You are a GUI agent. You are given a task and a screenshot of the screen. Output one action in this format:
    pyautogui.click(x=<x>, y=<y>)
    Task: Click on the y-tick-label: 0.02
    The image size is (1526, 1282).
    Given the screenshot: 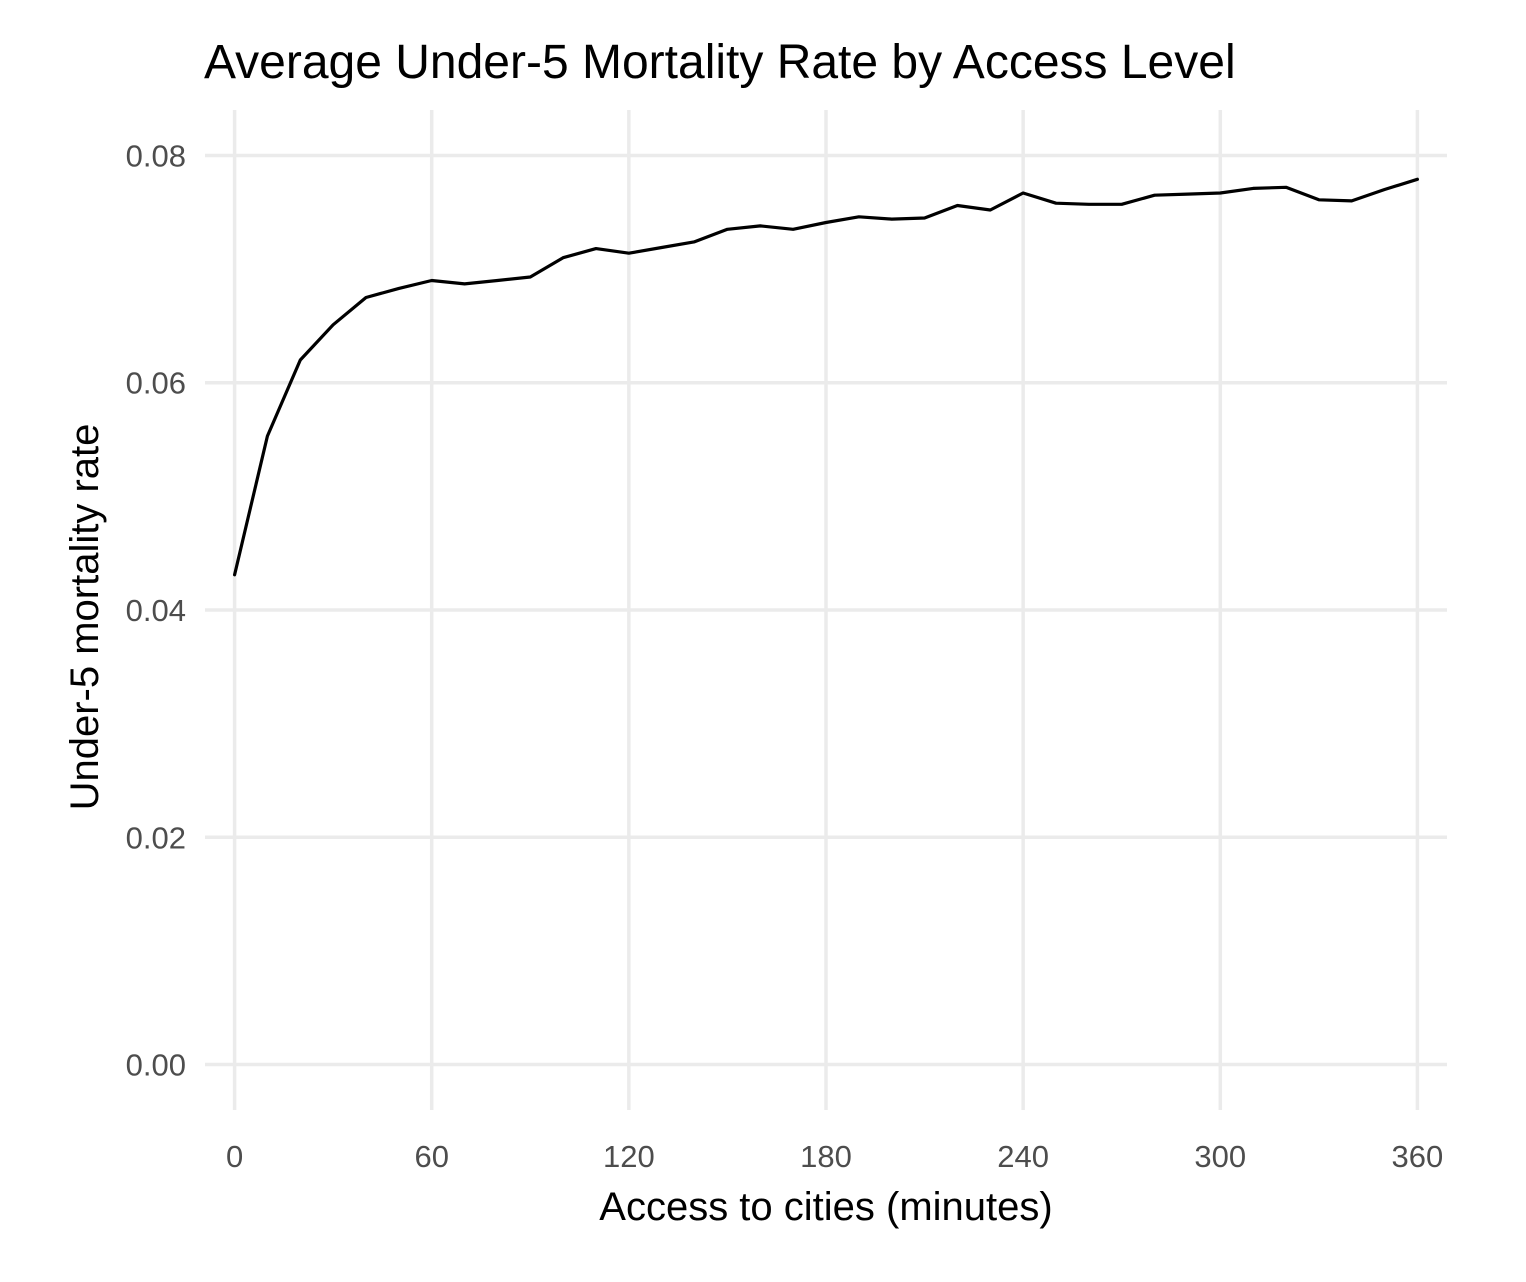 What is the action you would take?
    pyautogui.click(x=156, y=837)
    